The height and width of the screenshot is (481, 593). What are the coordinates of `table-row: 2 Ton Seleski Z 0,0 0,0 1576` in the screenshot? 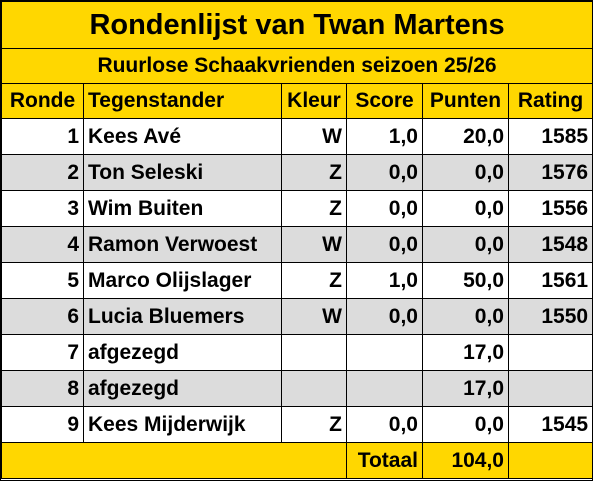 It's located at (297, 172).